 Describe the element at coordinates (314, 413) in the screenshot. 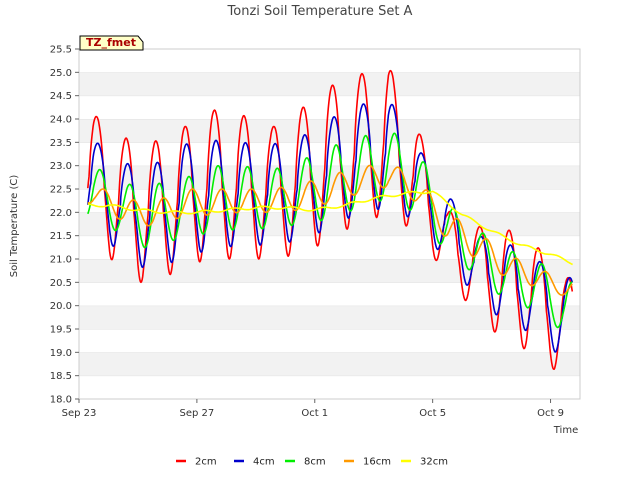

I see `x-tick-label: Oct 1` at that location.